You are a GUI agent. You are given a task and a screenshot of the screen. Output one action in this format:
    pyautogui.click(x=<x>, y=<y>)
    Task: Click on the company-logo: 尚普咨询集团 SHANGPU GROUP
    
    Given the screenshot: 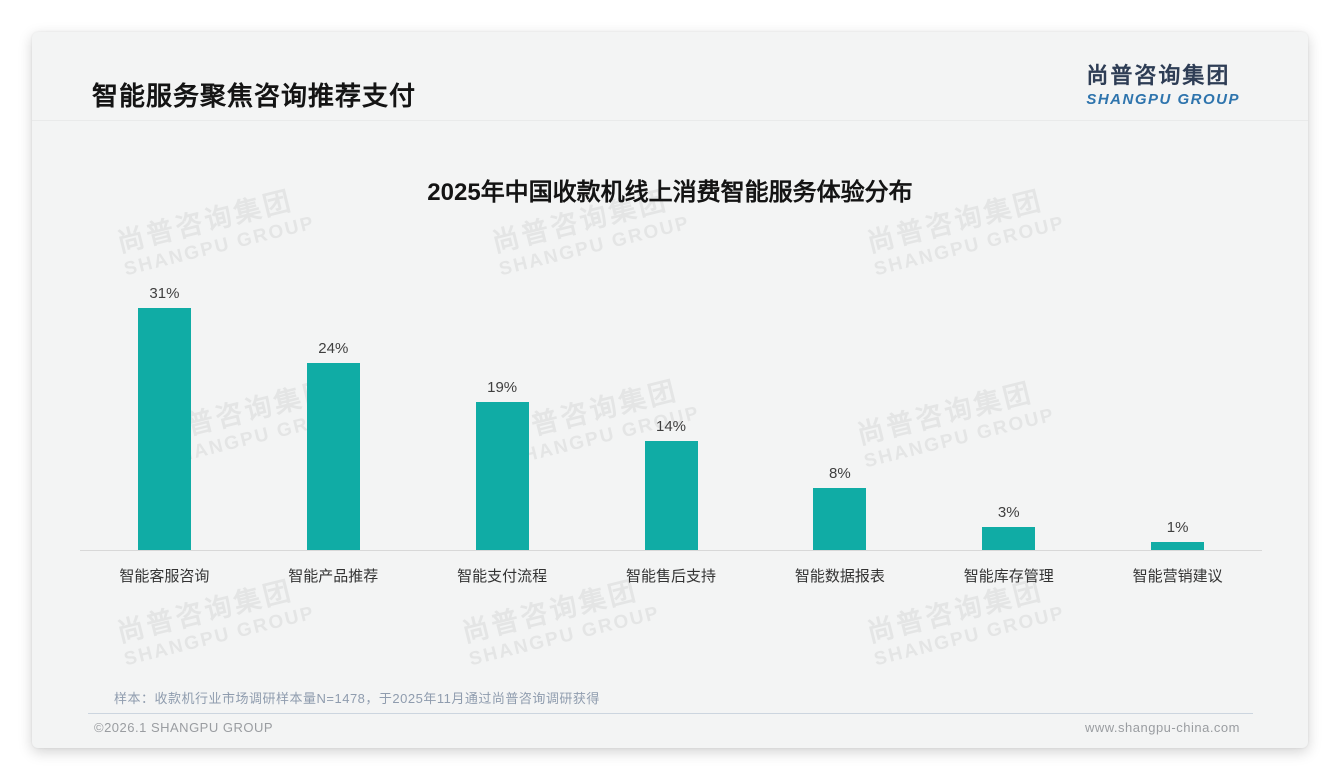 What is the action you would take?
    pyautogui.click(x=1163, y=83)
    